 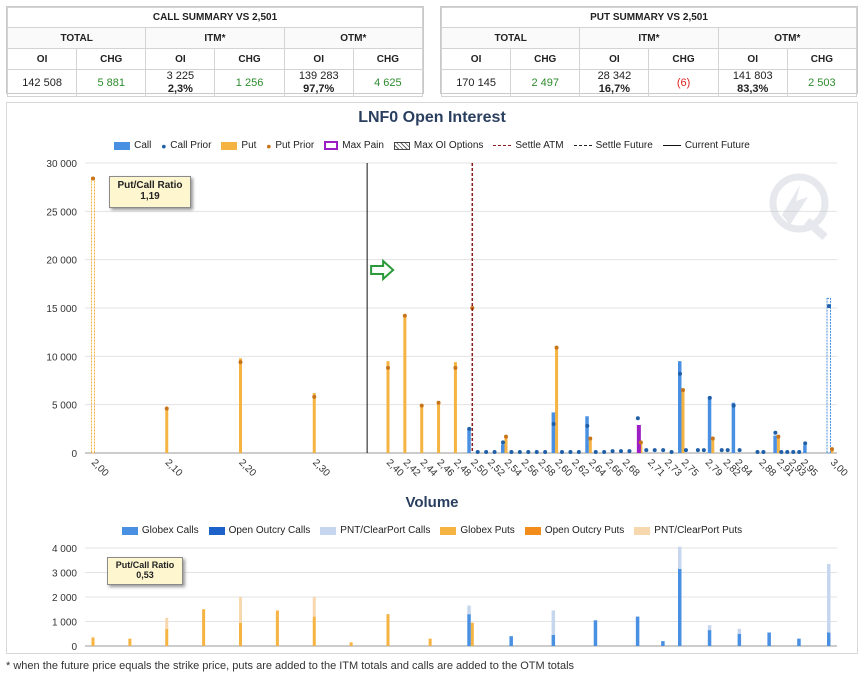 I want to click on oi-y-tick-label: 25 000, so click(x=61, y=212).